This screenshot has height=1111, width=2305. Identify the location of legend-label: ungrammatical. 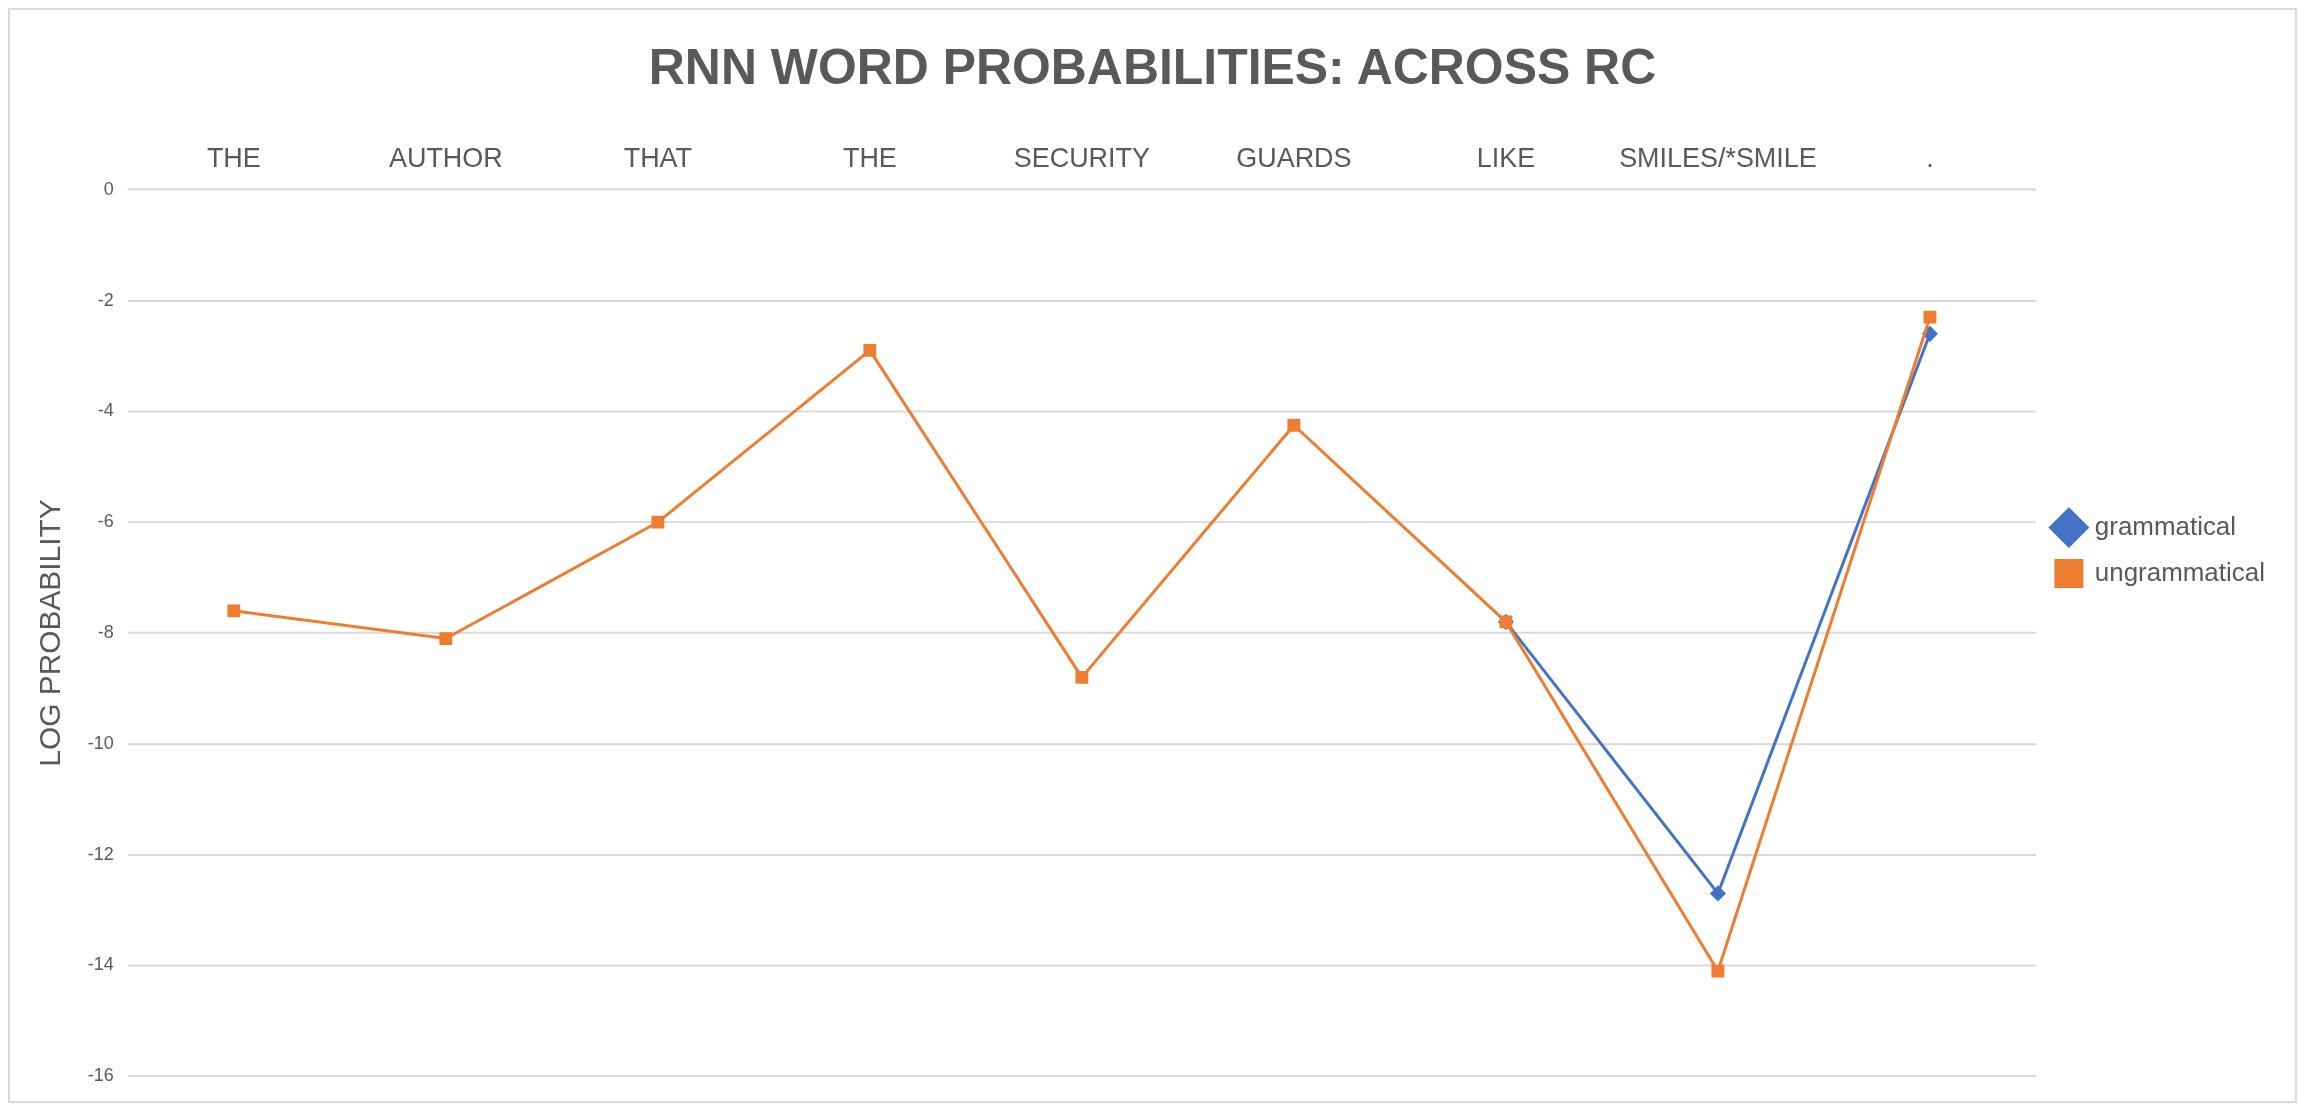
(2179, 571).